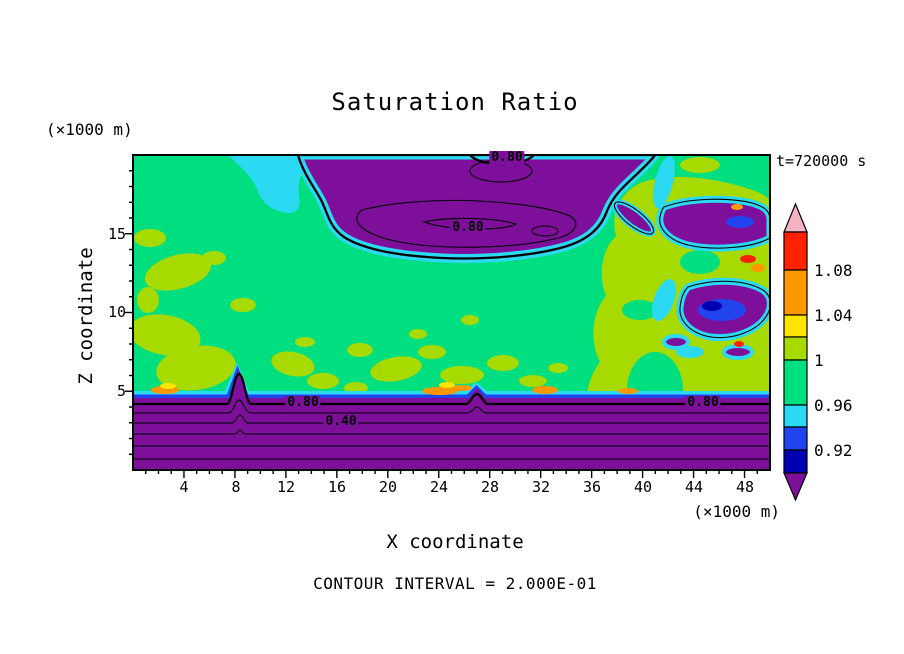 The image size is (904, 654). I want to click on colorbar-tick-label: 0.92, so click(833, 450).